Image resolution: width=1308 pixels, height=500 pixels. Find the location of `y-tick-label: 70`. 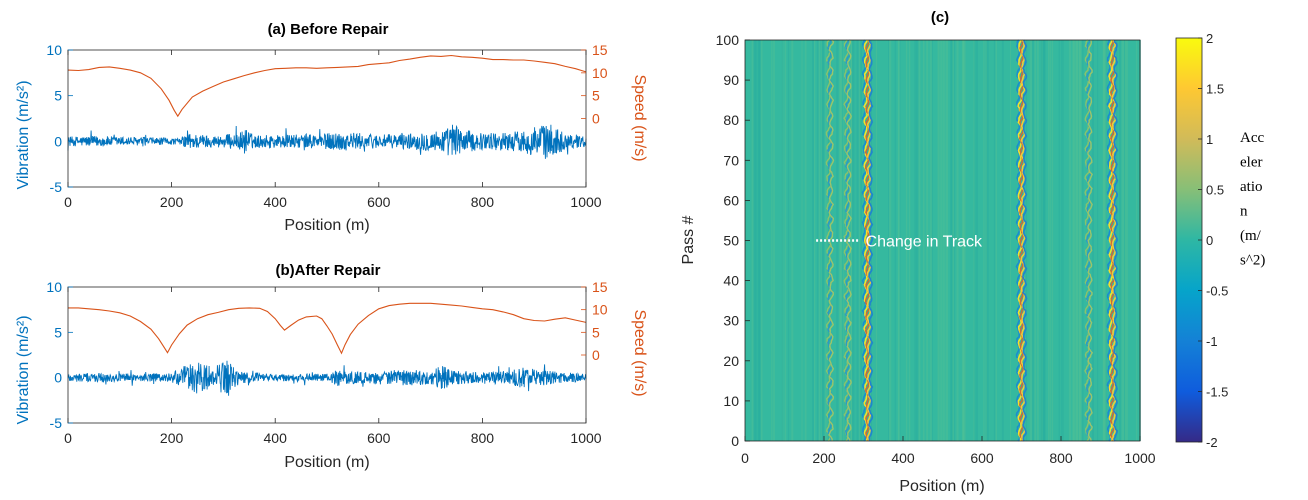

y-tick-label: 70 is located at coordinates (731, 160).